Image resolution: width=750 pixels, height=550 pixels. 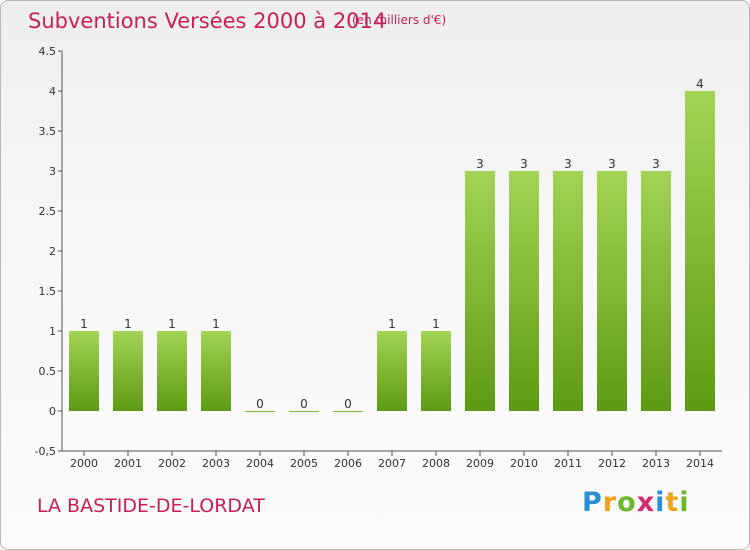 I want to click on logo-letter: r, so click(x=610, y=502).